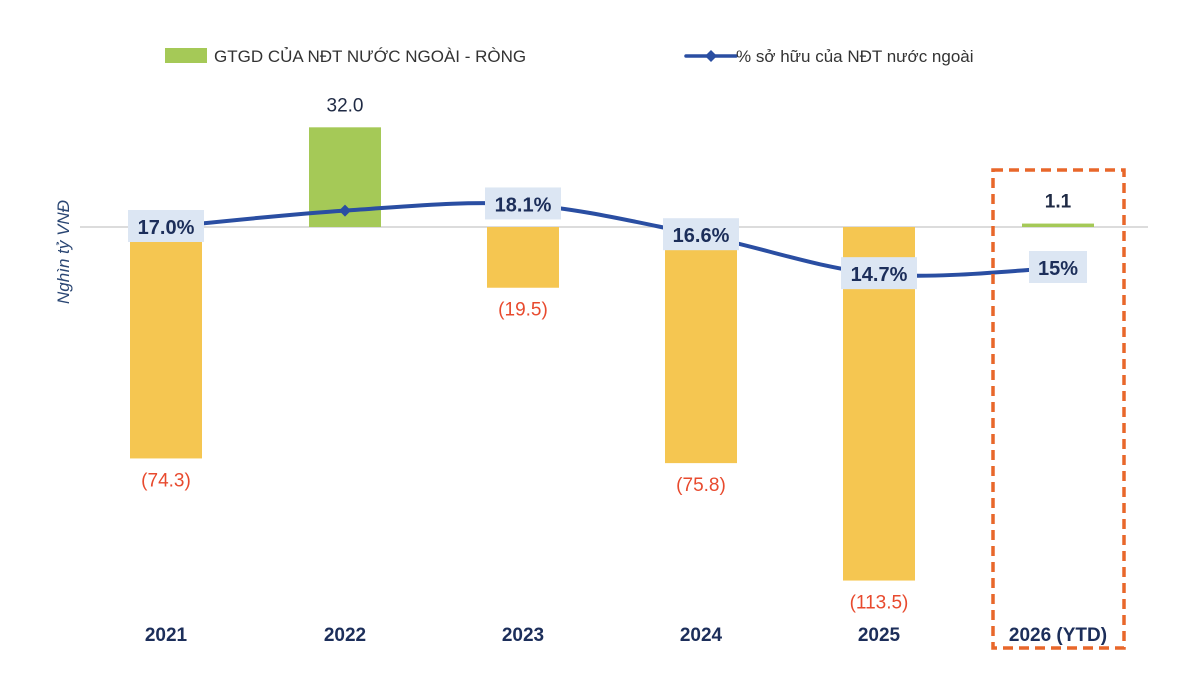 The height and width of the screenshot is (686, 1200). I want to click on bar-label-4: (113.5), so click(879, 603).